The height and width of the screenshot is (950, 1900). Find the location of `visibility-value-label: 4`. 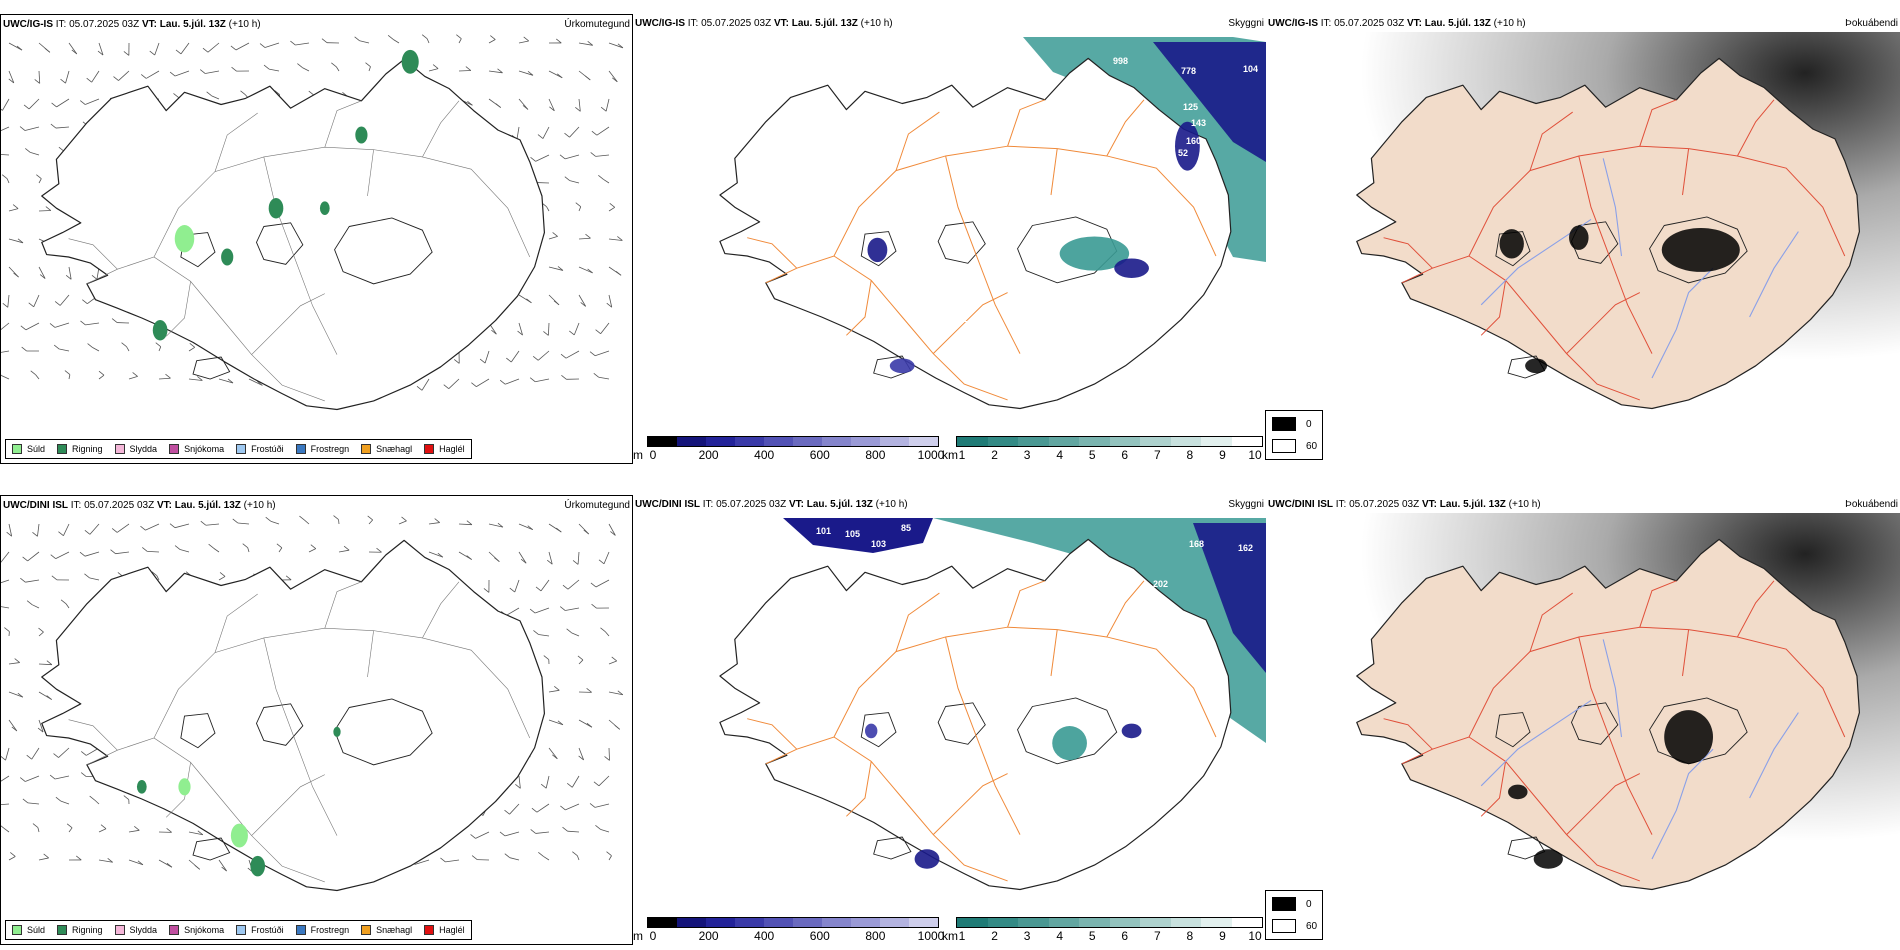

visibility-value-label: 4 is located at coordinates (881, 850).